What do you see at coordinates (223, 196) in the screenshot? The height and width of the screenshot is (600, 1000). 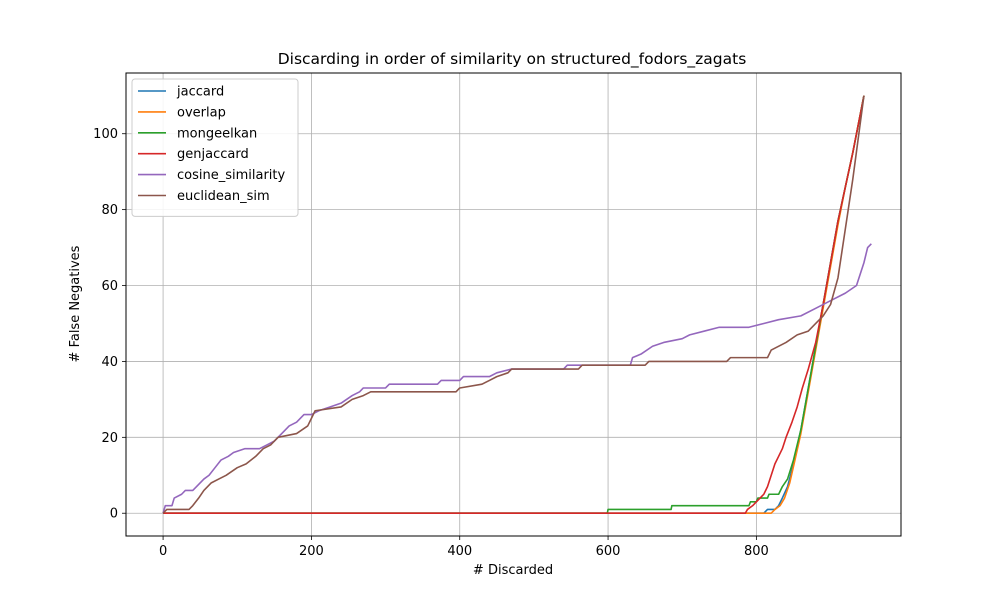 I see `legend-label: euclidean_sim` at bounding box center [223, 196].